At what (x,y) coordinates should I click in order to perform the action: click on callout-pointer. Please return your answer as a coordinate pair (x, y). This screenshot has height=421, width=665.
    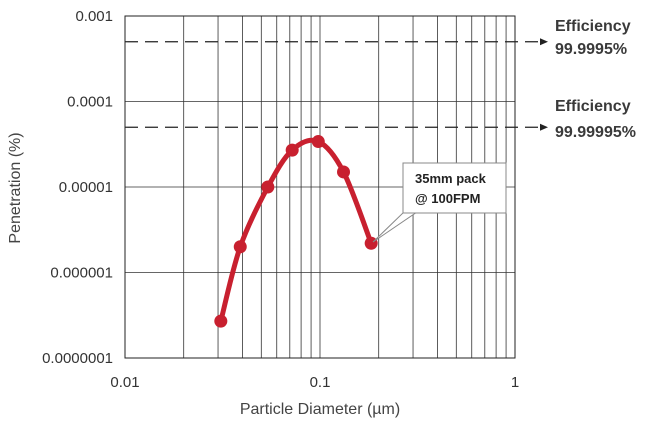
    Looking at the image, I should click on (395, 226).